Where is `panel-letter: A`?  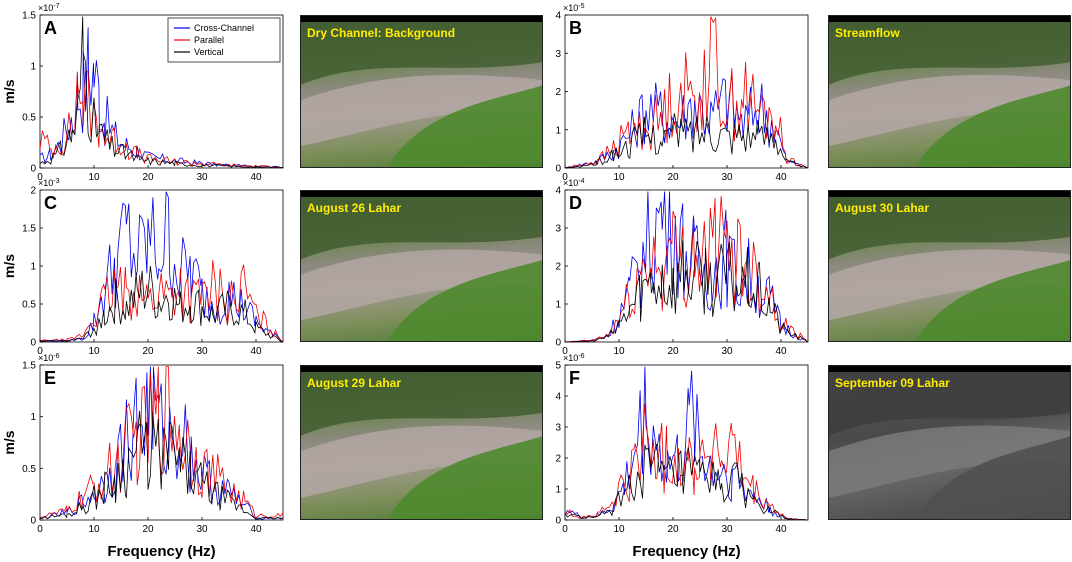 panel-letter: A is located at coordinates (50, 28).